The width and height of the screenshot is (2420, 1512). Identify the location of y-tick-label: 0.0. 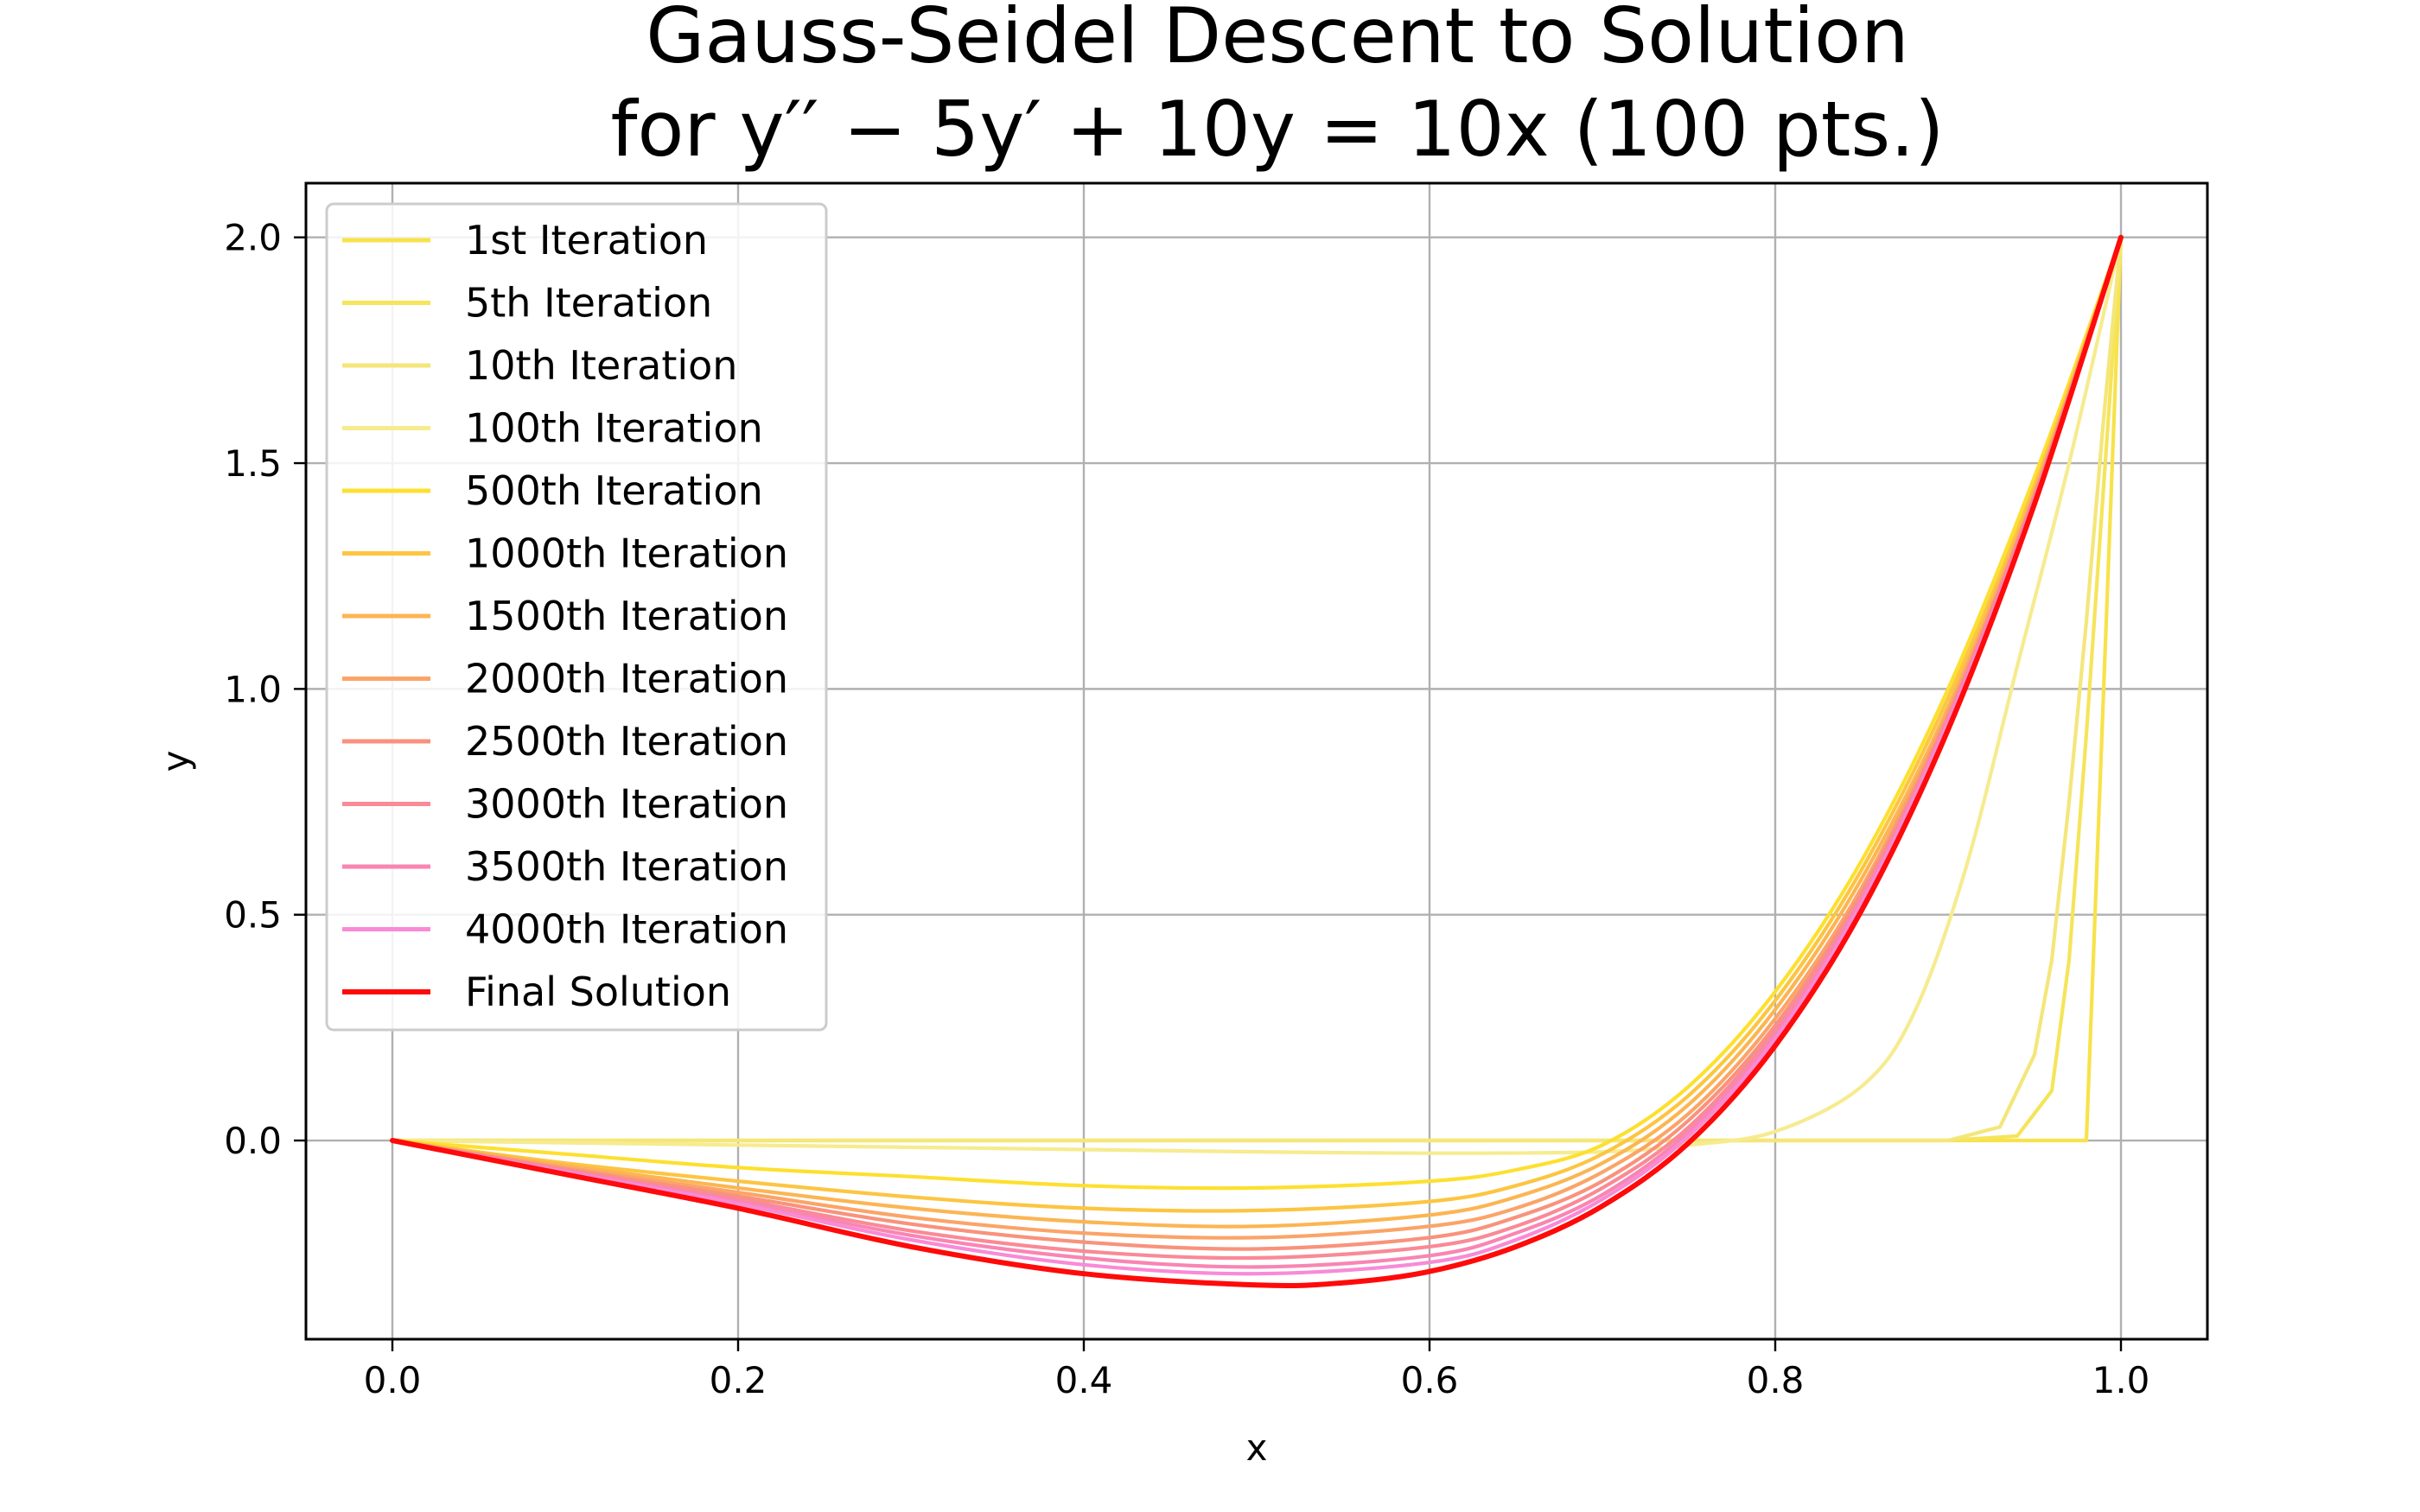
(253, 1141).